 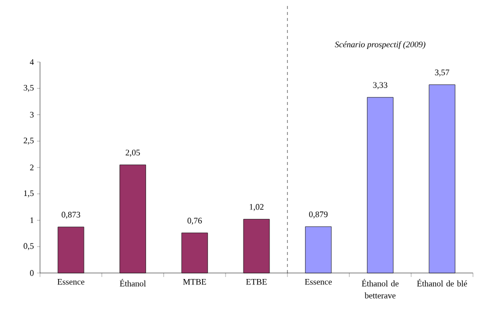 I want to click on y-tick-label: 0,5, so click(x=29, y=246).